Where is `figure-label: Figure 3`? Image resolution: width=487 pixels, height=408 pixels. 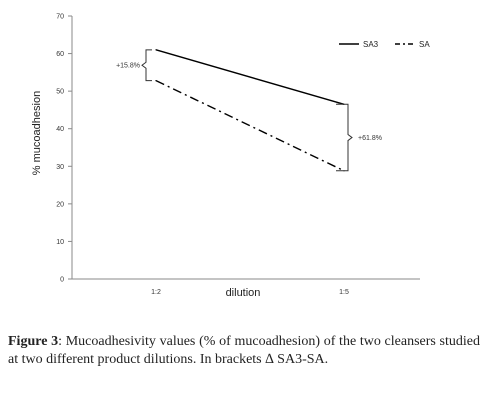
figure-label: Figure 3 is located at coordinates (33, 341).